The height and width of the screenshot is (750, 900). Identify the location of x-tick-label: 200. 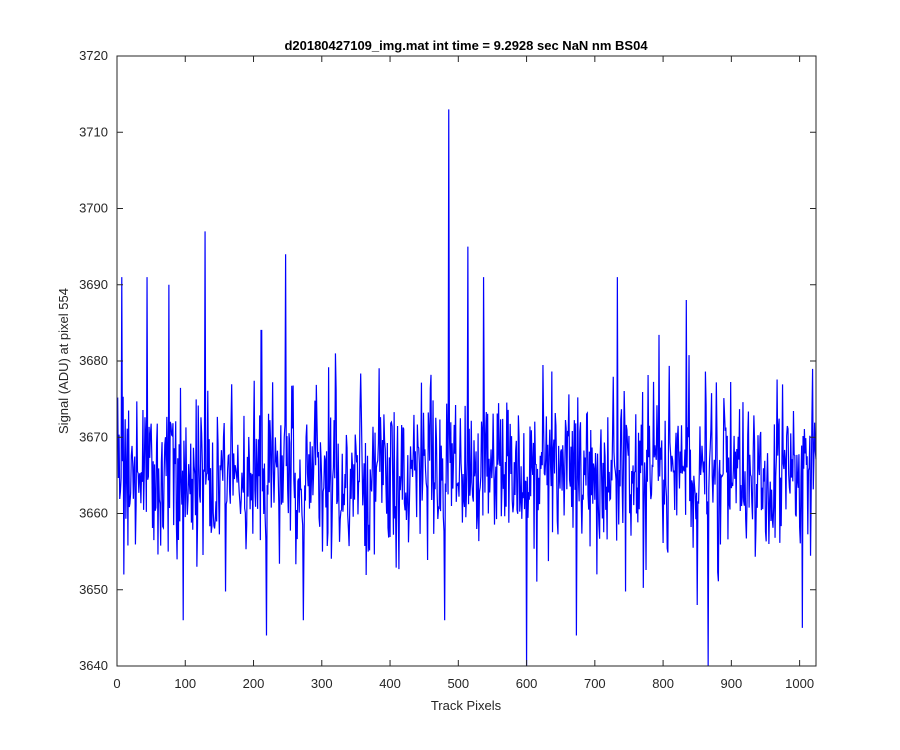
(254, 683).